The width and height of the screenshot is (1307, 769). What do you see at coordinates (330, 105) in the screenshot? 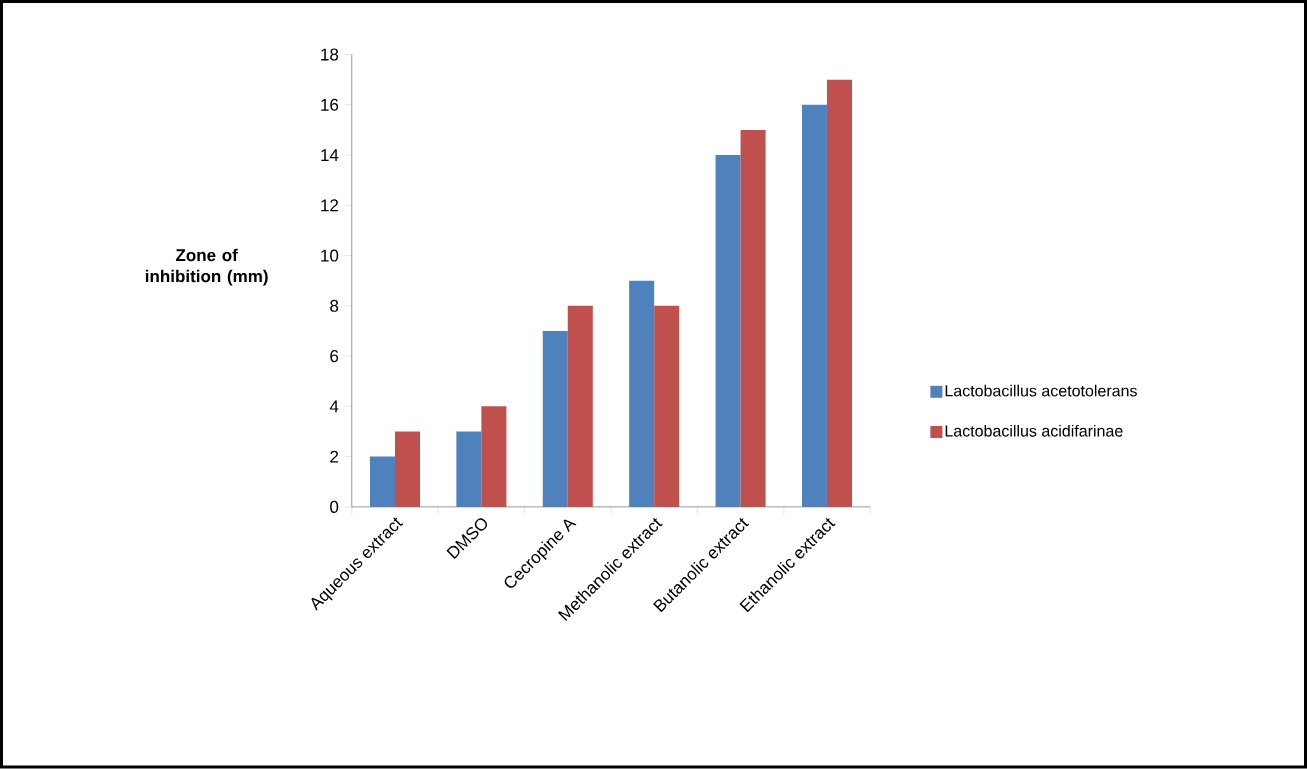
I see `y-tick-label: 16` at bounding box center [330, 105].